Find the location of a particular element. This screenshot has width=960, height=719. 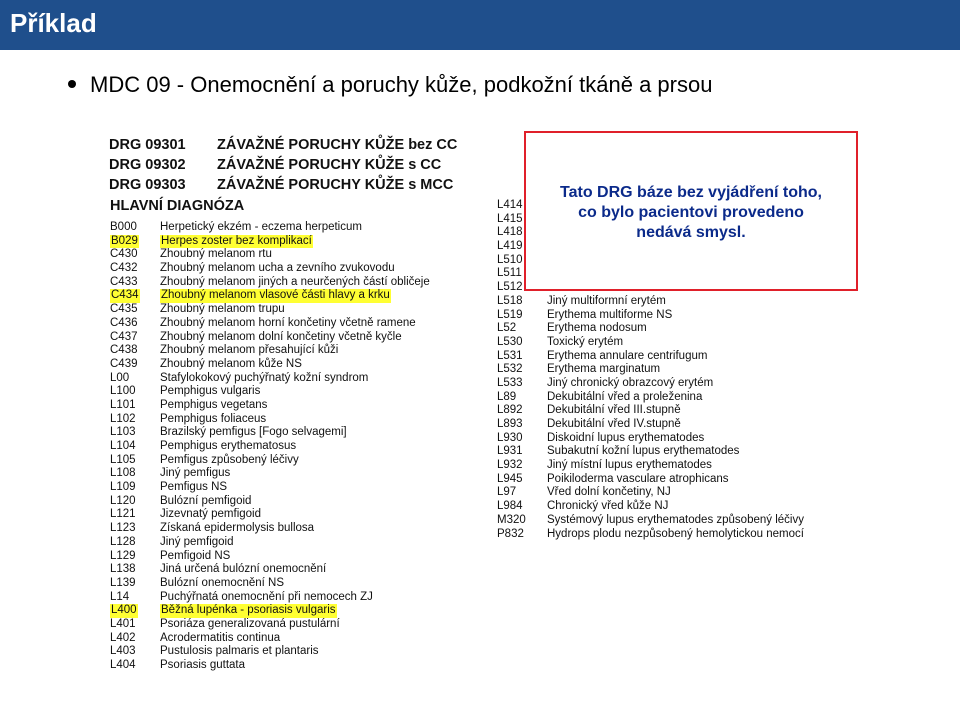

main-diagnosis-heading: HLAVNÍ DIAGNÓZA is located at coordinates (177, 206).